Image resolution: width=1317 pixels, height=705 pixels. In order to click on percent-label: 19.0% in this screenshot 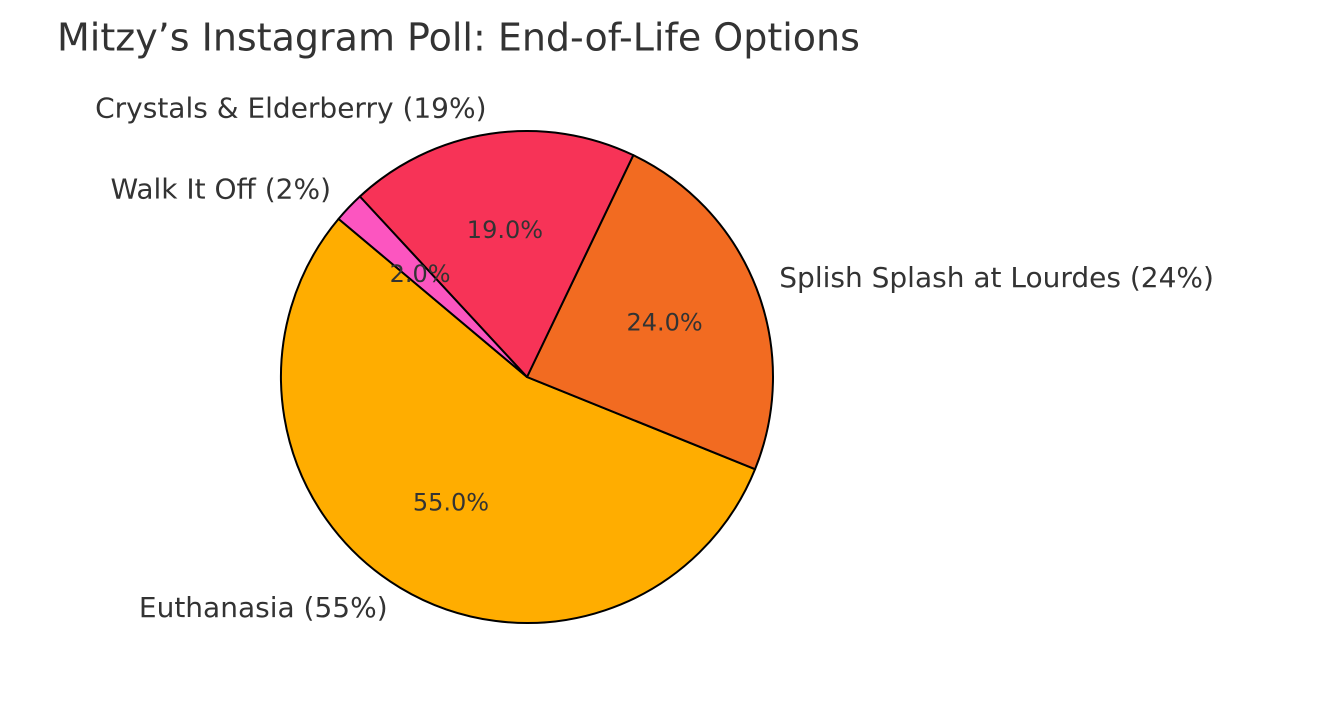, I will do `click(505, 230)`.